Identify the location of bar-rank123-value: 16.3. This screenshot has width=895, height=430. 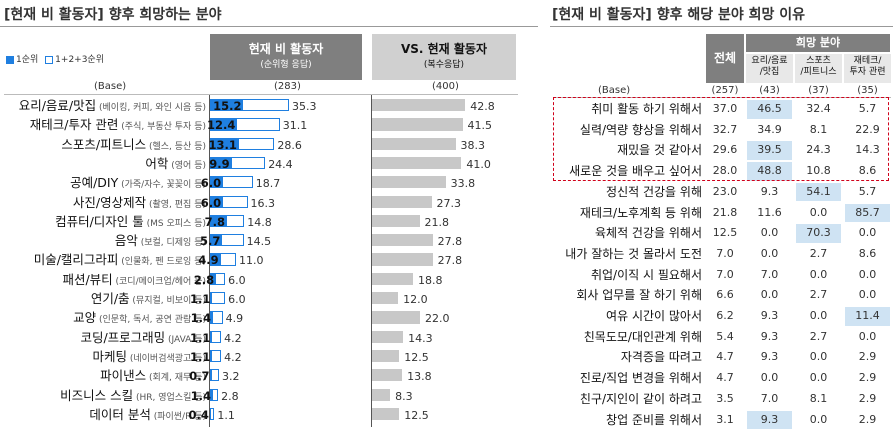
(263, 203).